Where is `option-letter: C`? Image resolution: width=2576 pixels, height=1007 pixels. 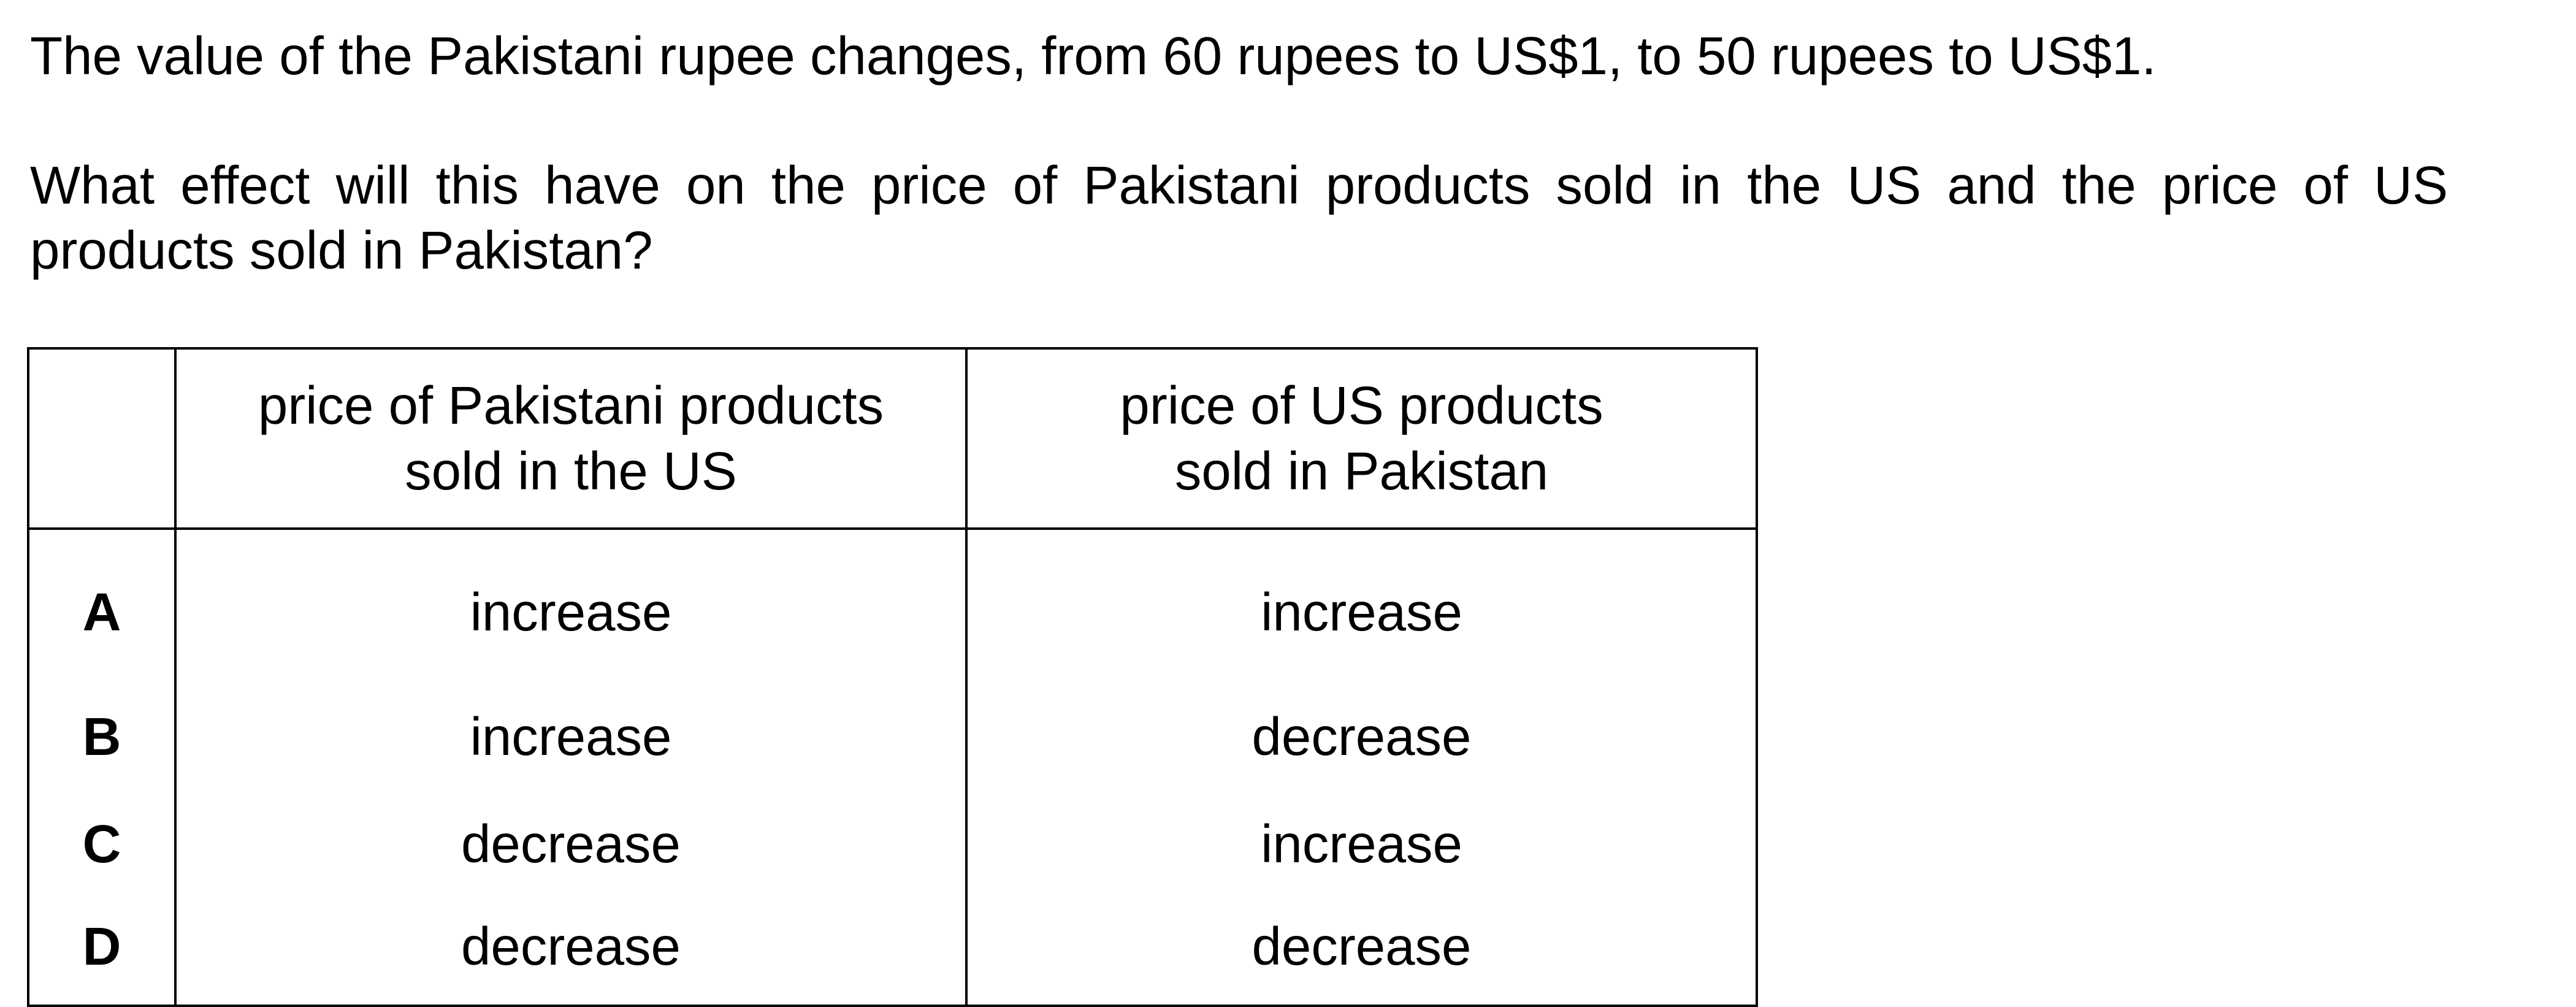 option-letter: C is located at coordinates (102, 845).